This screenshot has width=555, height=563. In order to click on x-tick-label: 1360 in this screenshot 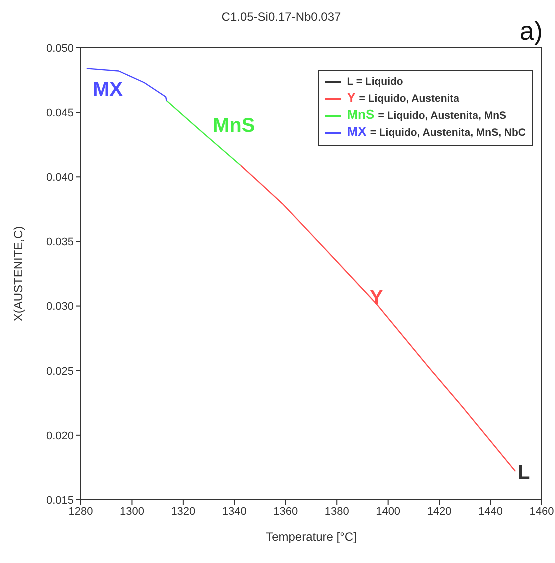, I will do `click(286, 512)`.